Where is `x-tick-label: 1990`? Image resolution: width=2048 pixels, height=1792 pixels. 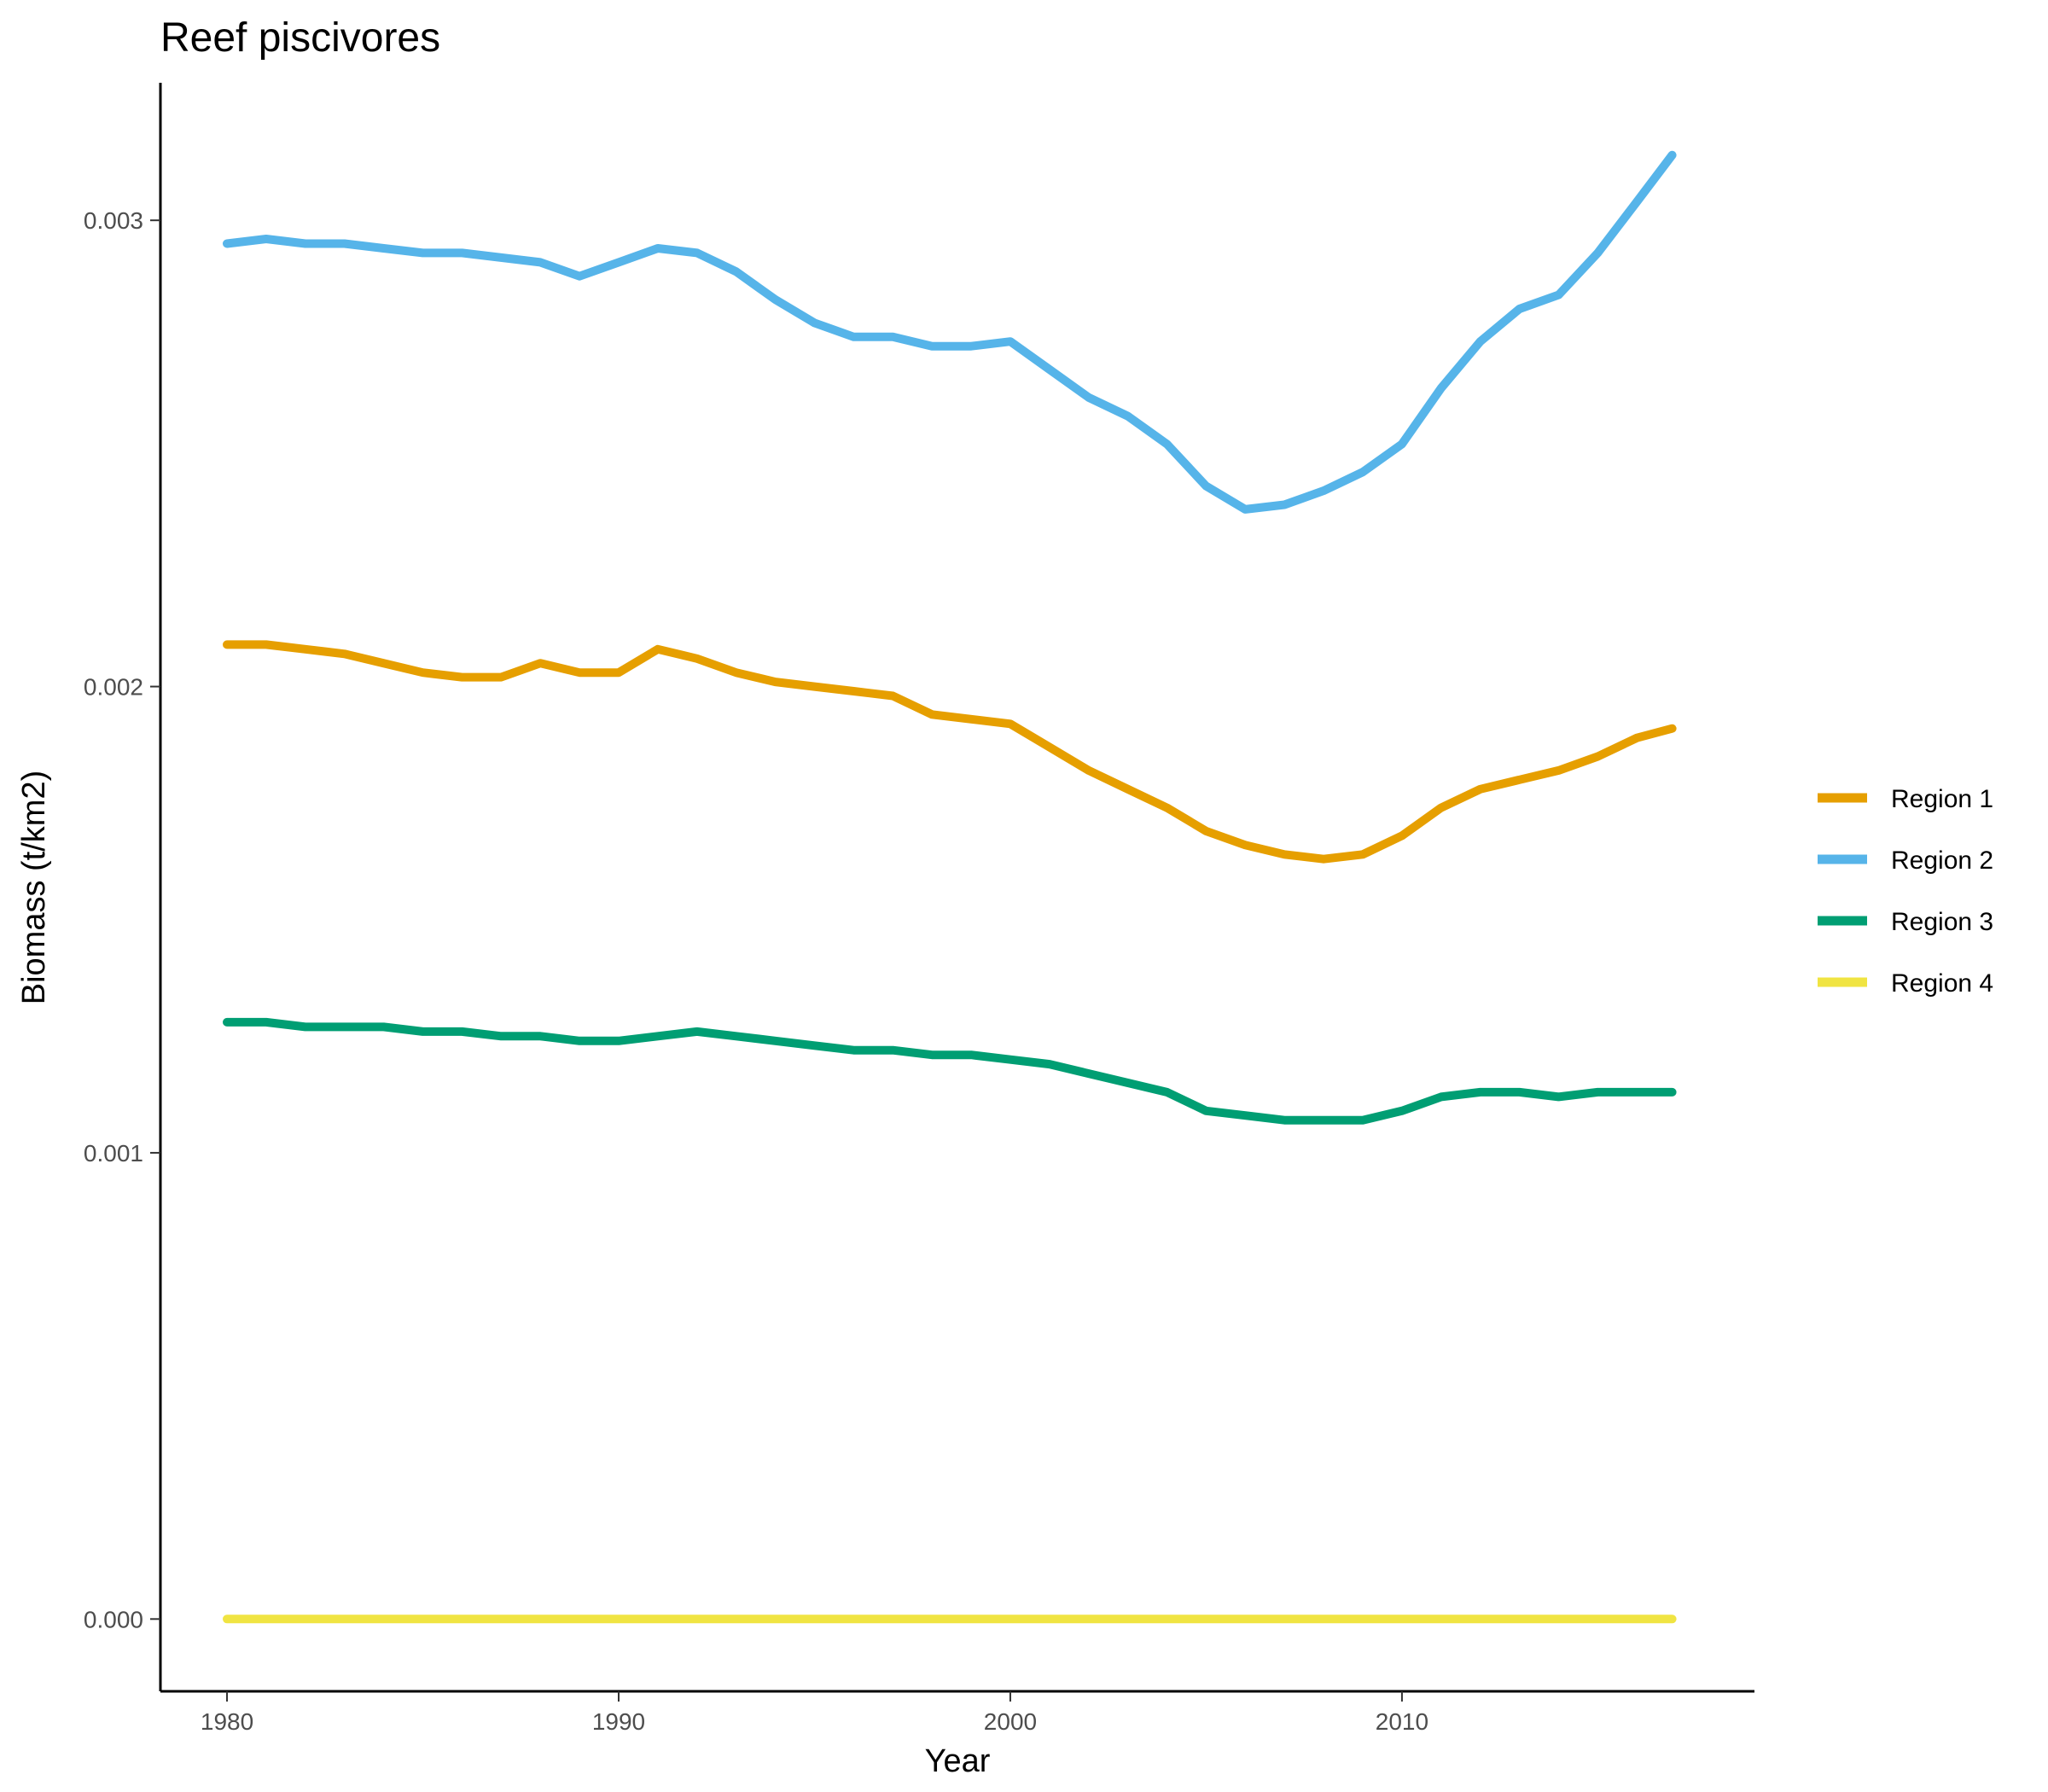 x-tick-label: 1990 is located at coordinates (618, 1721).